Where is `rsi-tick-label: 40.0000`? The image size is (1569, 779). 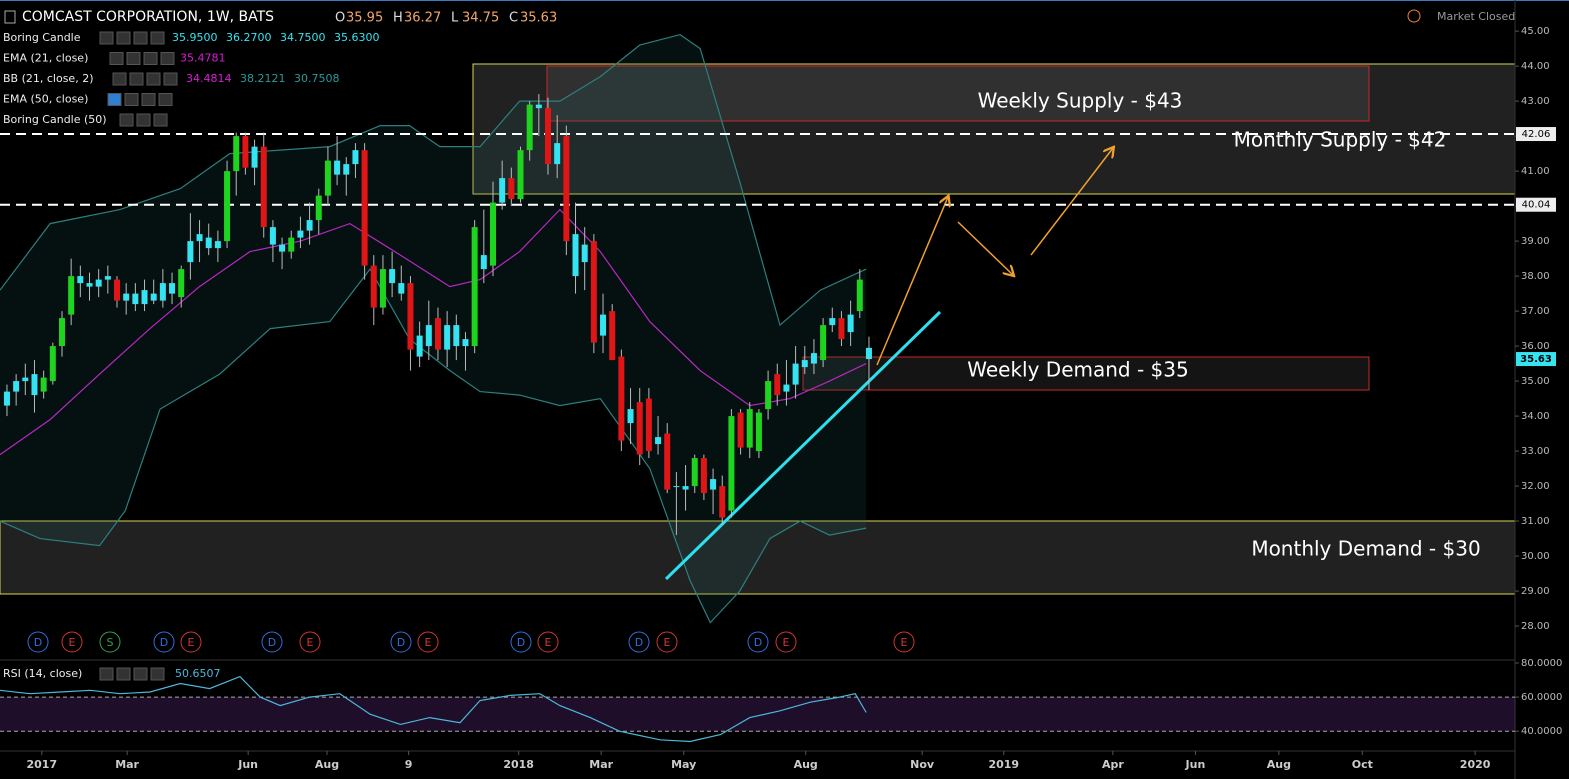
rsi-tick-label: 40.0000 is located at coordinates (1541, 731).